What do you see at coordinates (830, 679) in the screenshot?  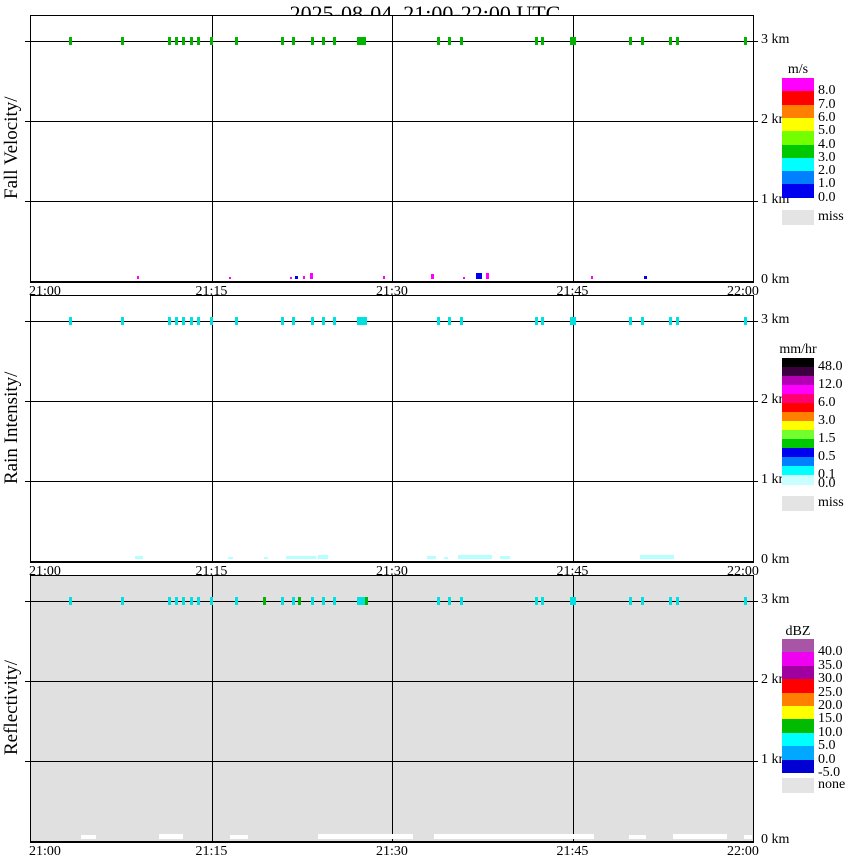 I see `colorbar-value-label: 30.0` at bounding box center [830, 679].